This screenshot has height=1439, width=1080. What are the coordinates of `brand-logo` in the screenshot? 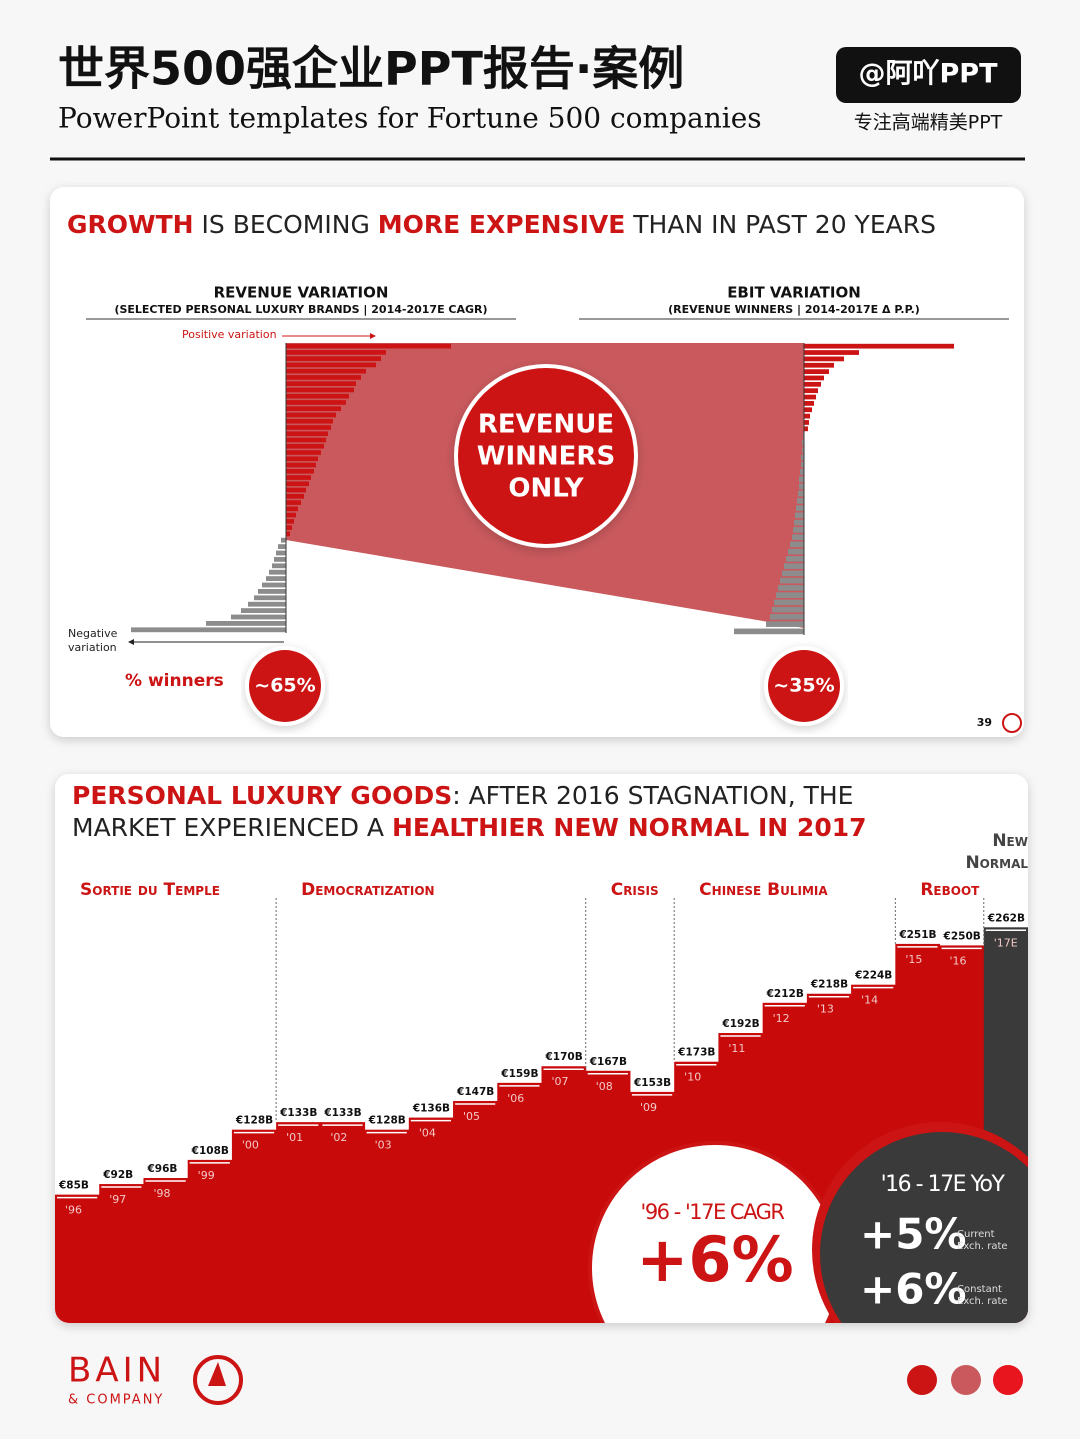 It's located at (218, 1380).